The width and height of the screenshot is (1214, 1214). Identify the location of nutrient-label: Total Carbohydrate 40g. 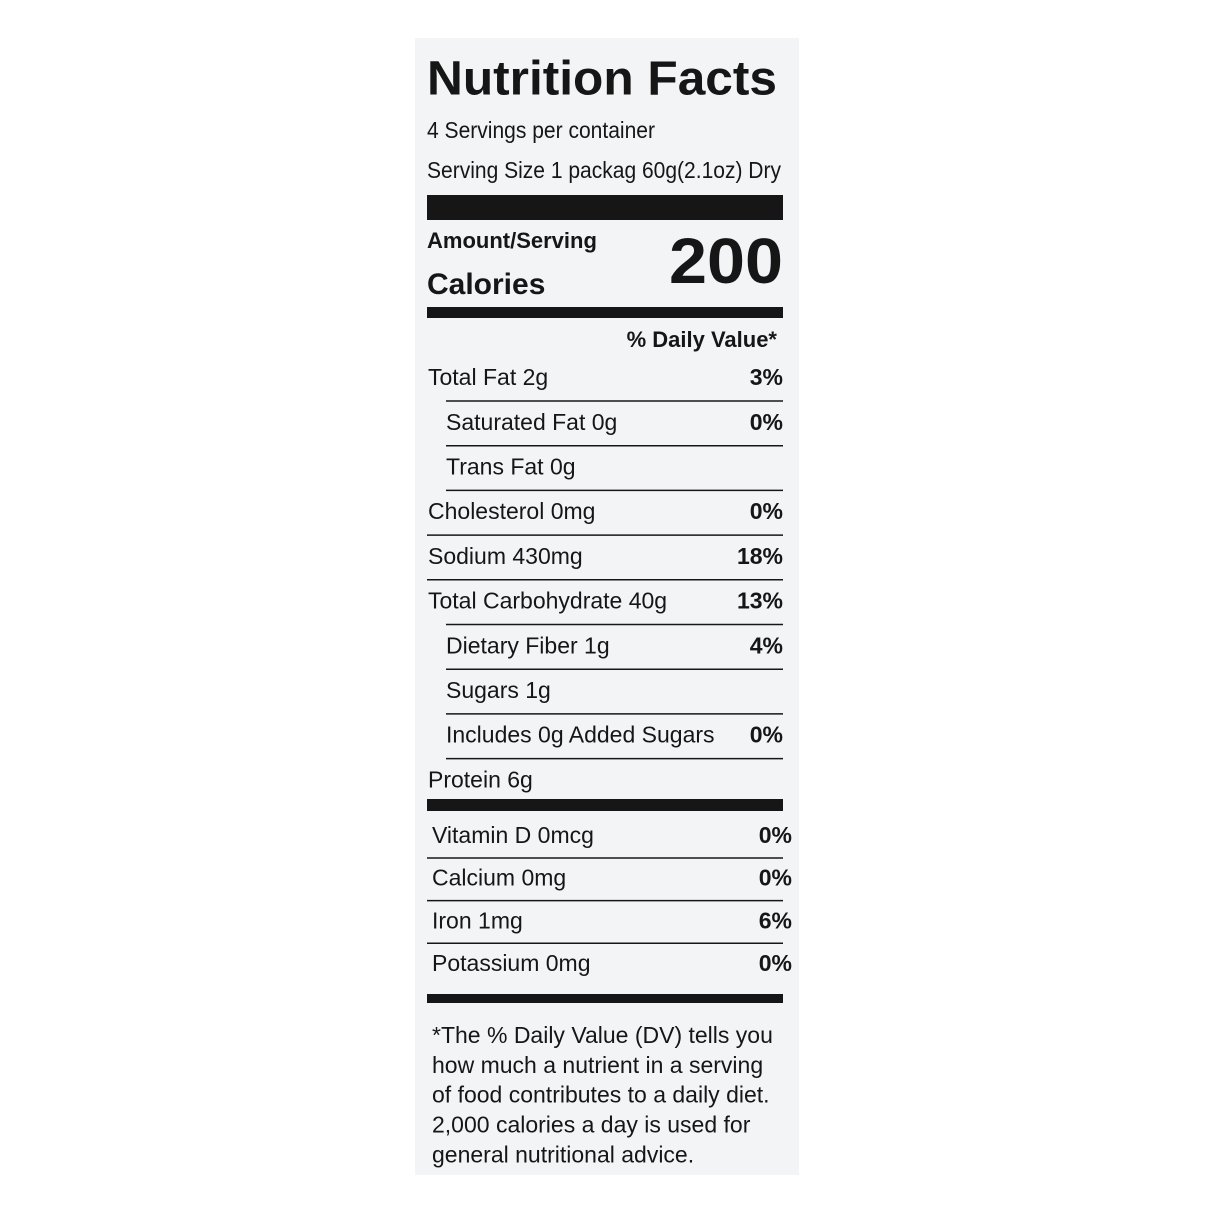
(547, 601).